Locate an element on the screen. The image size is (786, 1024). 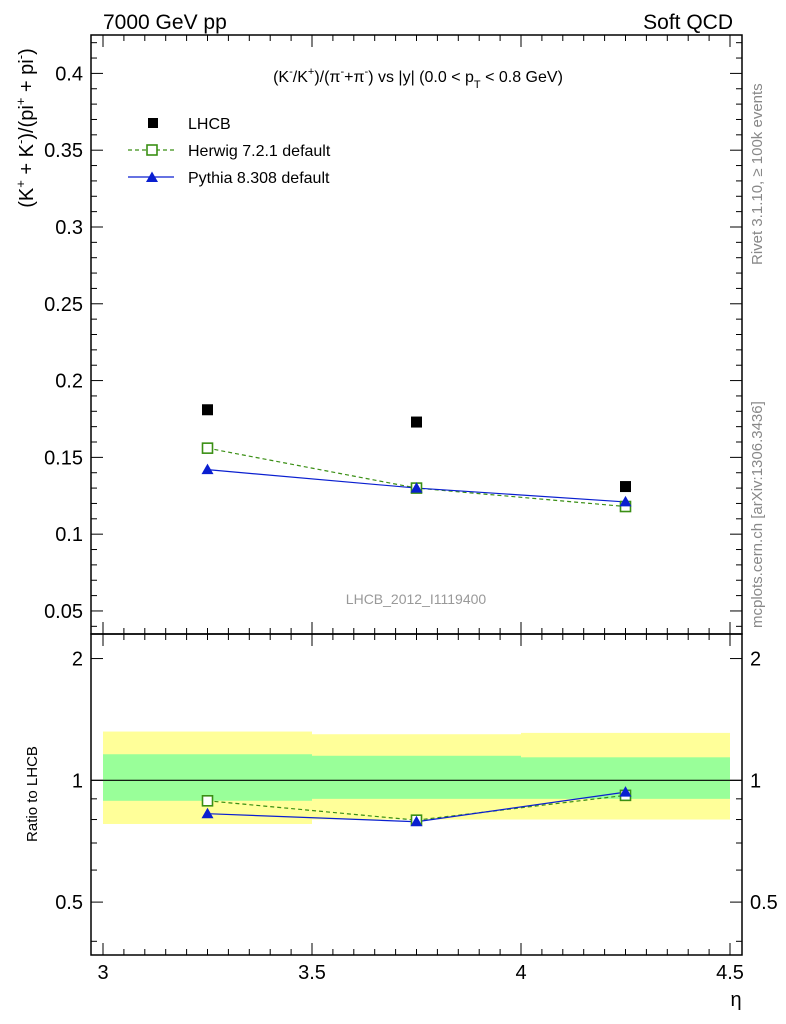
collision-label: 7000 GeV pp is located at coordinates (165, 22).